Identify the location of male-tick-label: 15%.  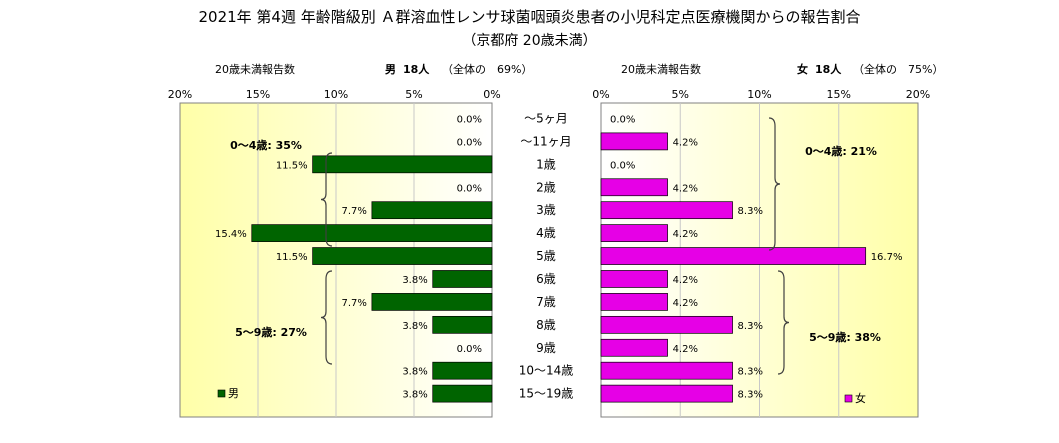
(258, 94).